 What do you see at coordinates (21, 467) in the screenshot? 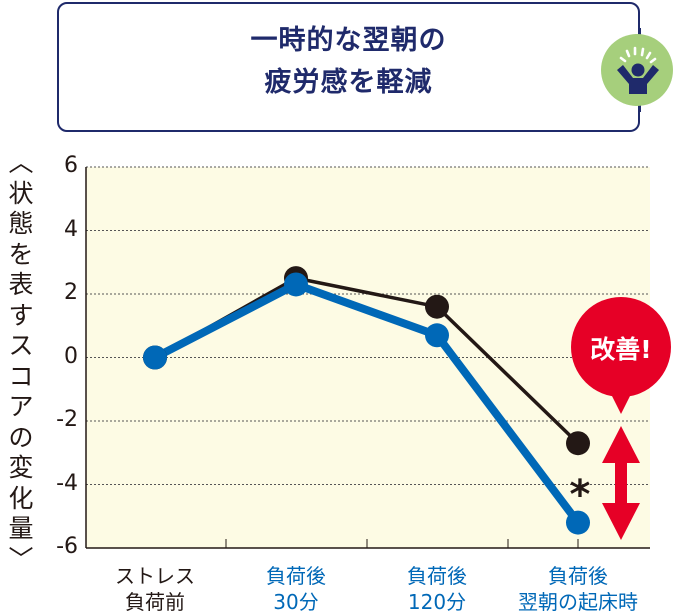
I see `ylabel-char: 変` at bounding box center [21, 467].